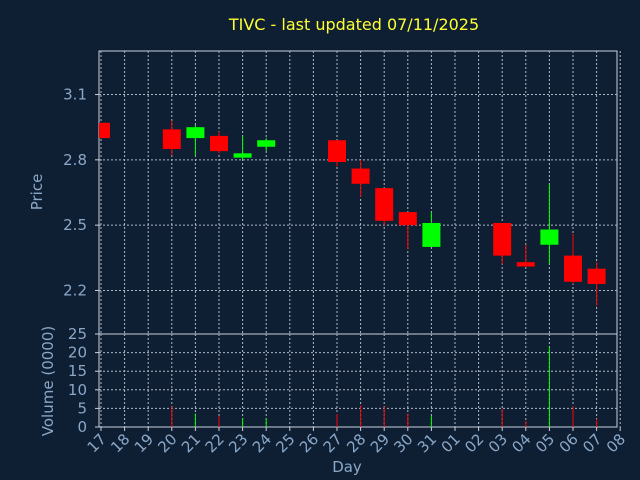 This screenshot has height=480, width=640. I want to click on x-tick-label: 03, so click(498, 443).